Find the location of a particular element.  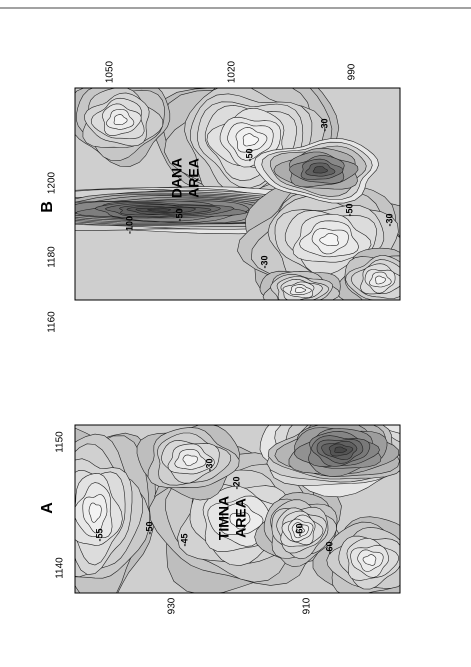

tick-label: 1140 is located at coordinates (60, 568).